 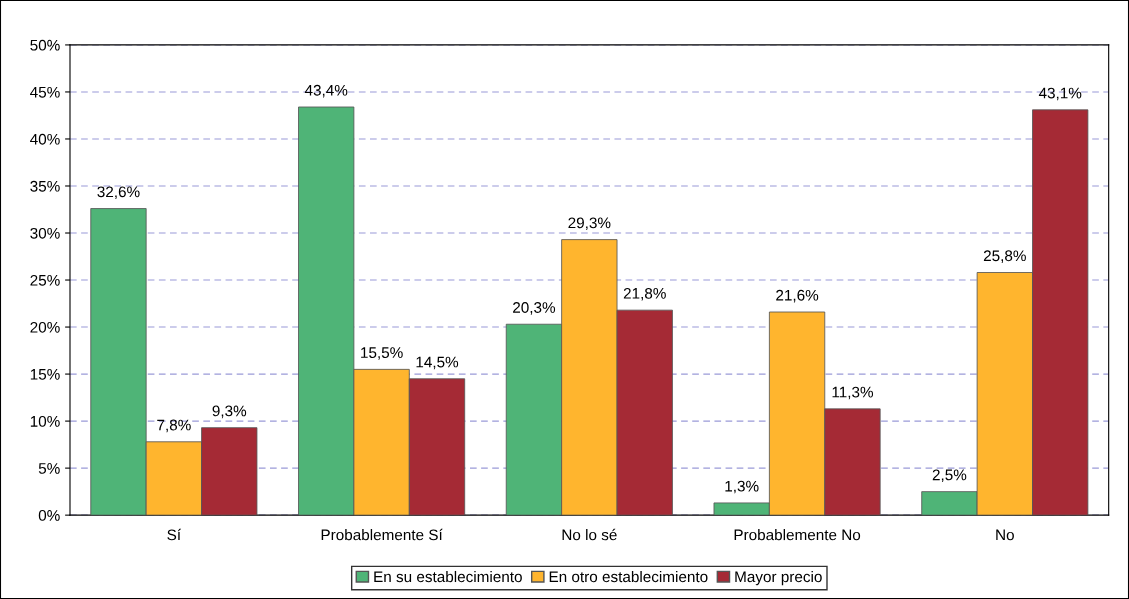 What do you see at coordinates (382, 353) in the screenshot?
I see `data-label: 15,5%` at bounding box center [382, 353].